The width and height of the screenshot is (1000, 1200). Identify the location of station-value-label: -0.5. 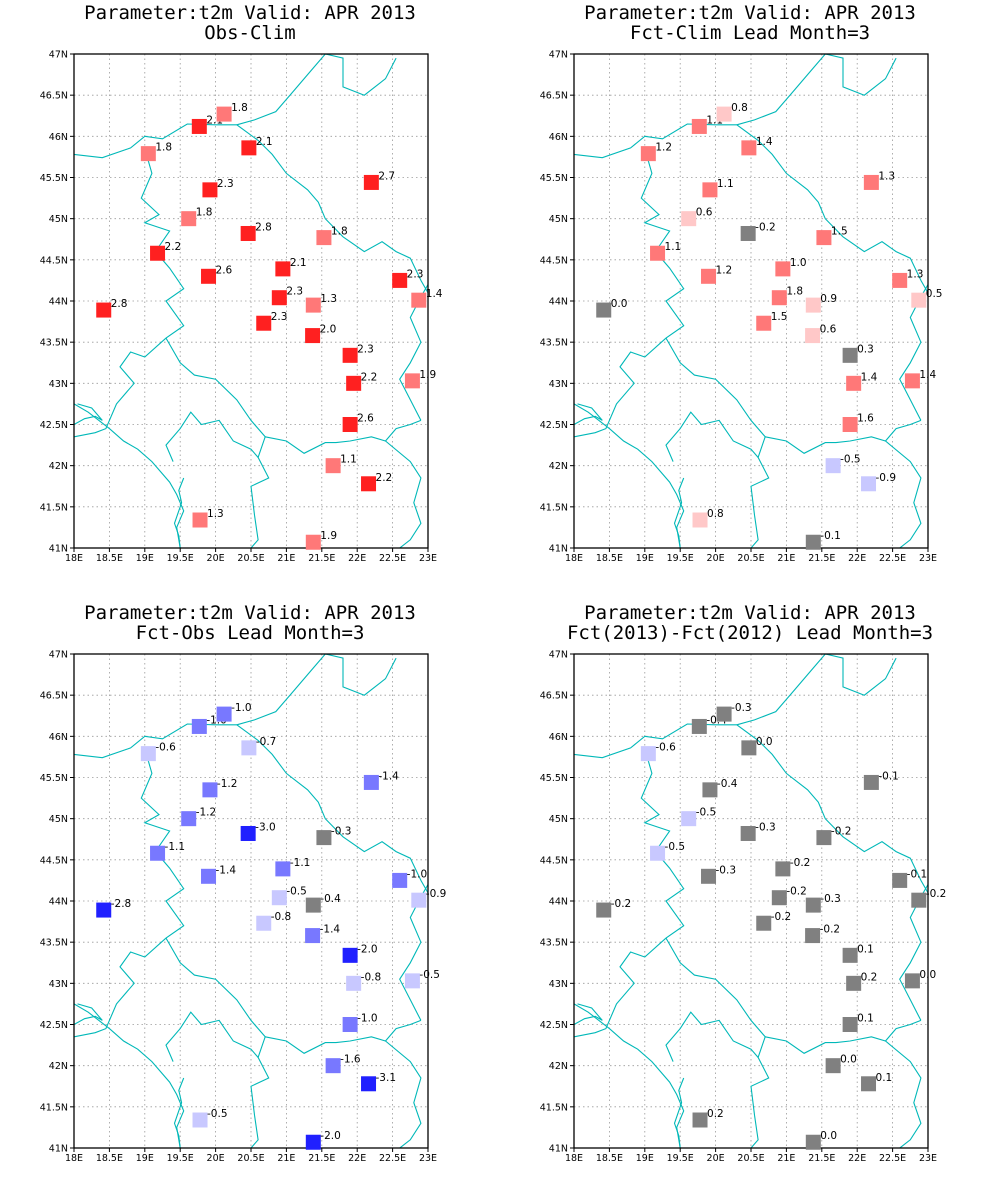
(706, 813).